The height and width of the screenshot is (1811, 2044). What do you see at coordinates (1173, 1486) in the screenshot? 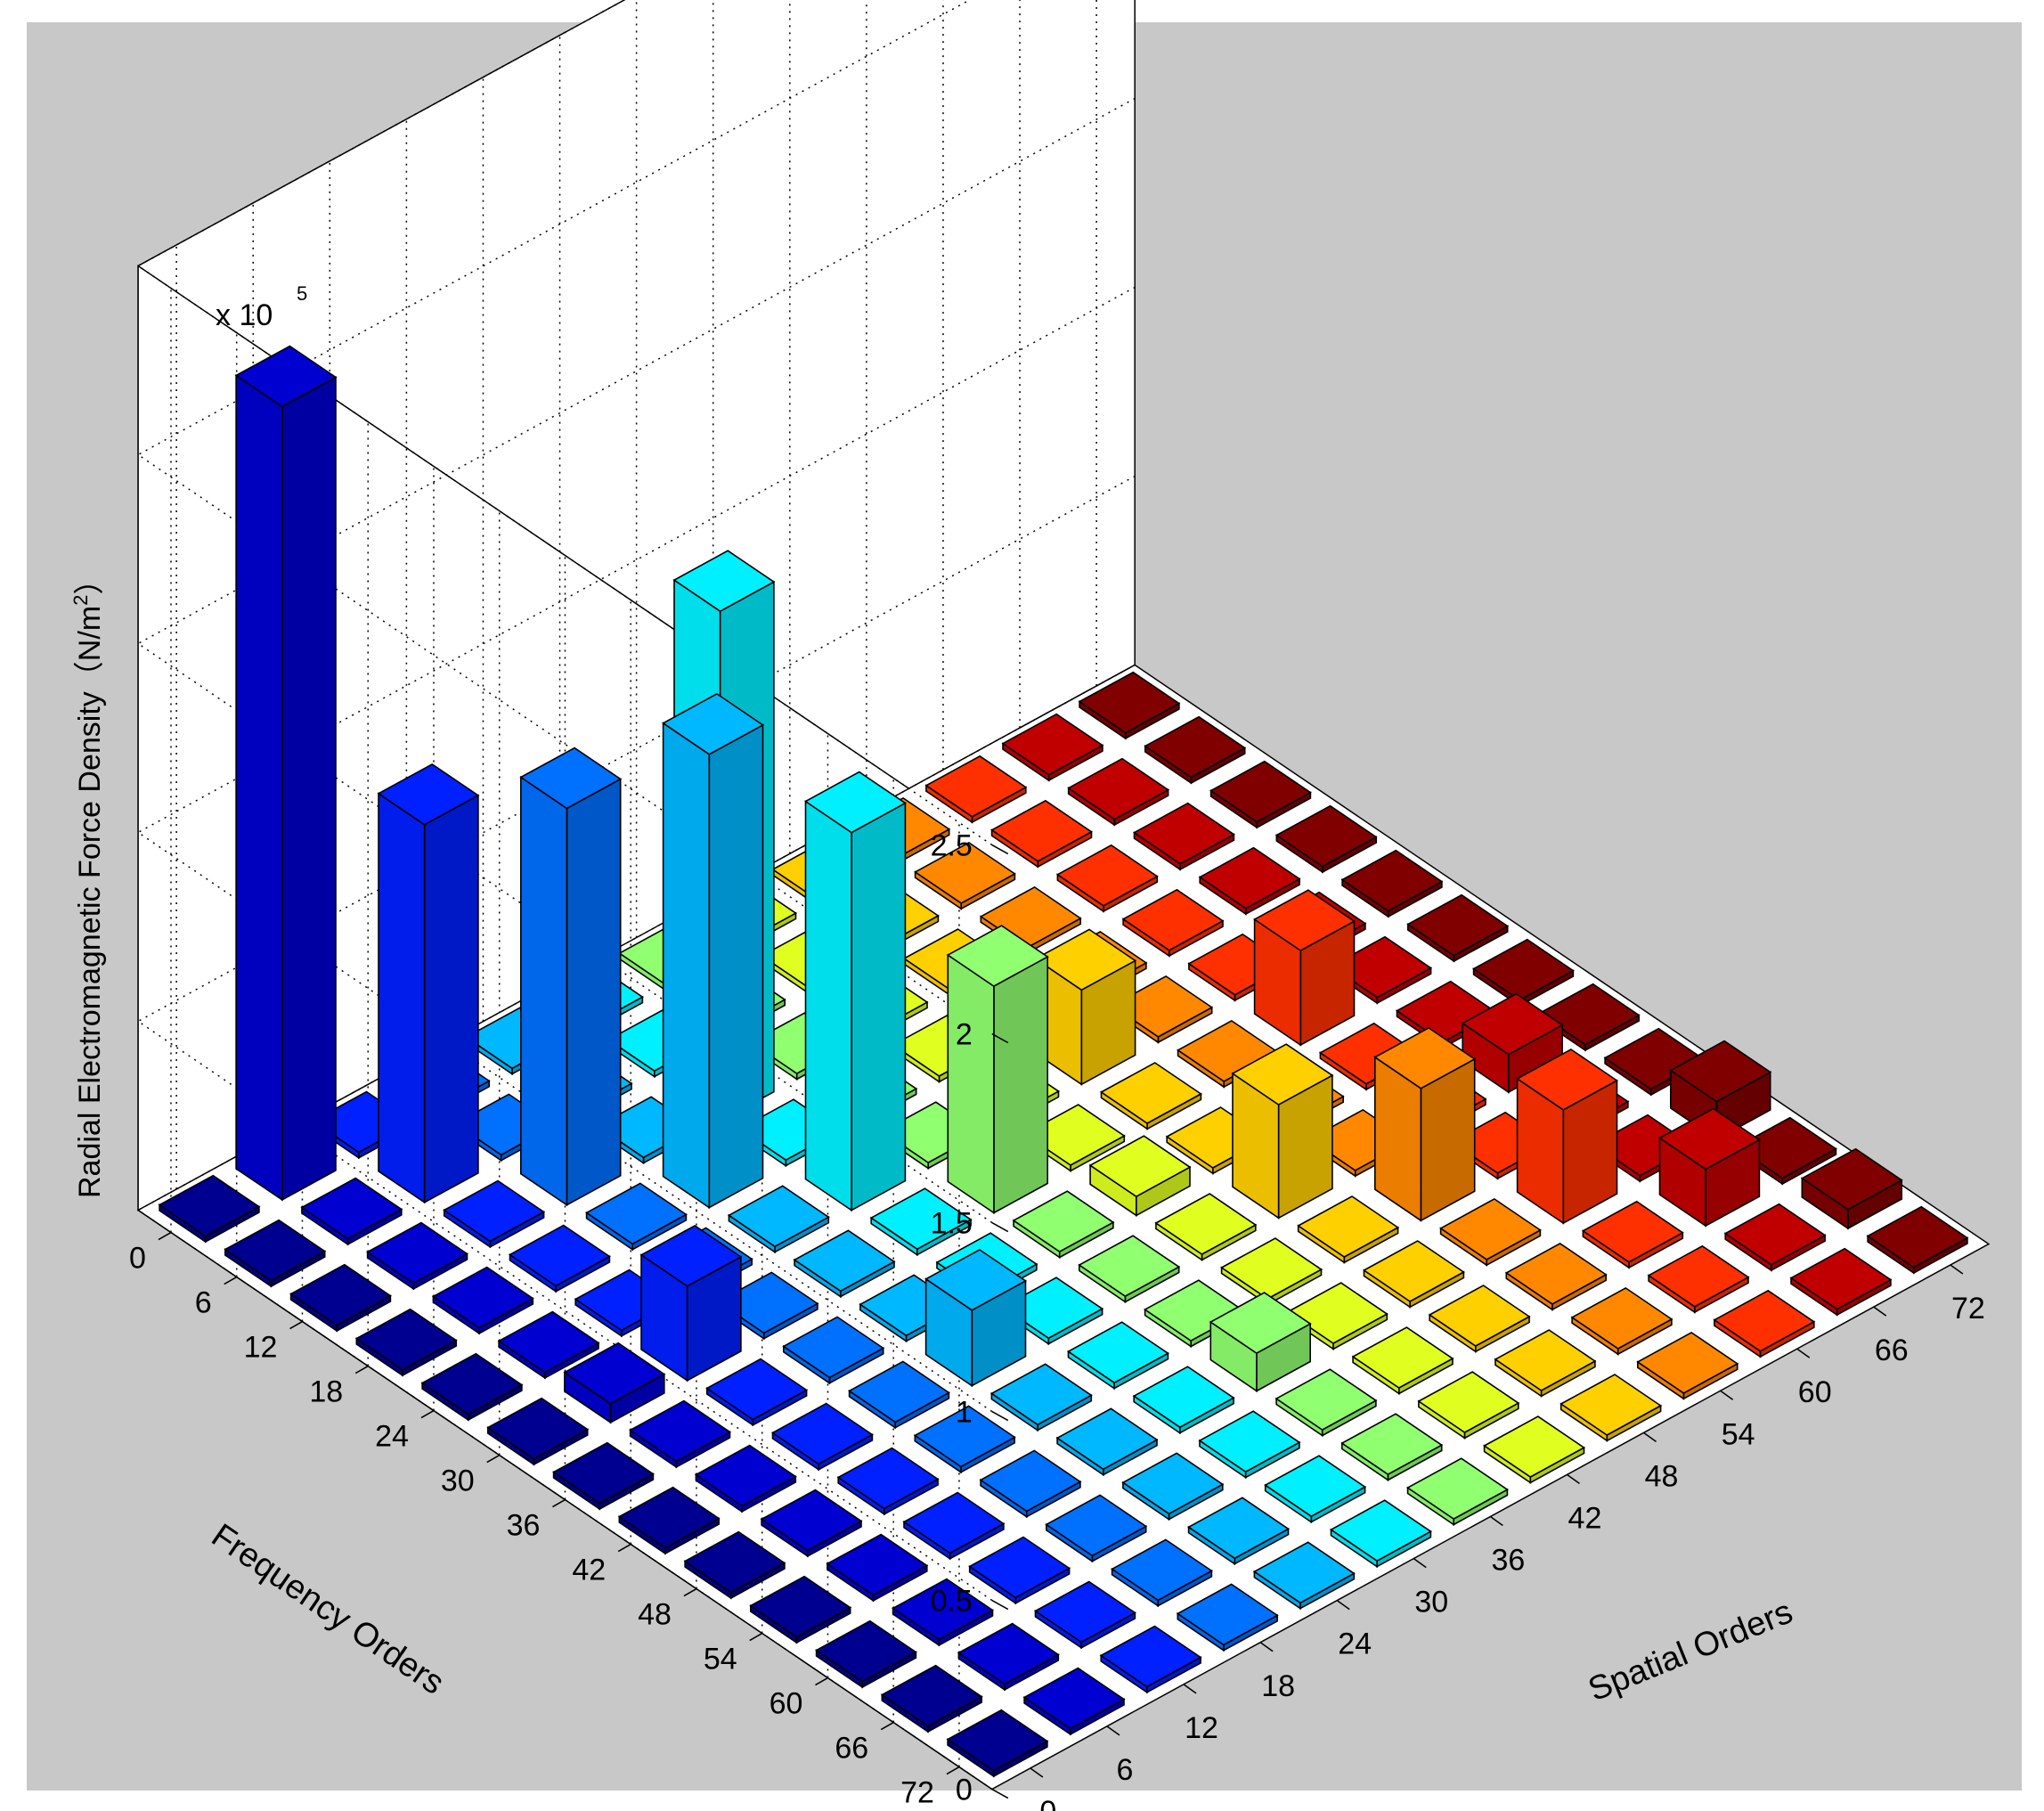
I see `bar-s24-f60` at bounding box center [1173, 1486].